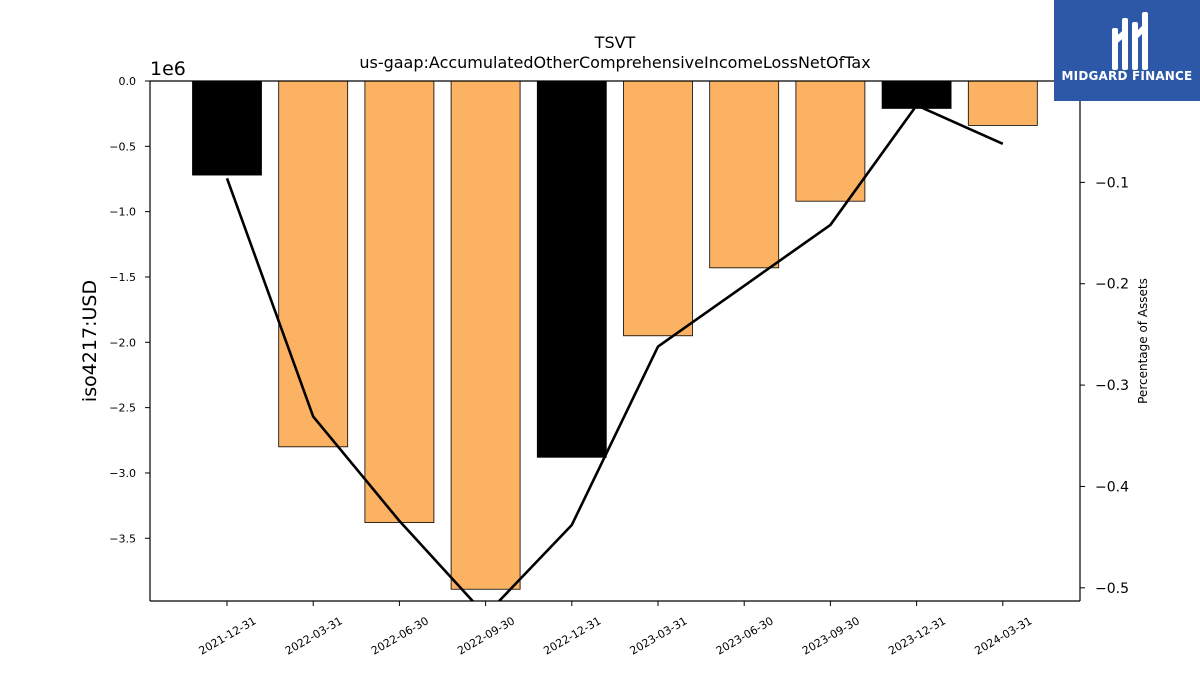  I want to click on x-tick-label: 2024-03-31, so click(1003, 635).